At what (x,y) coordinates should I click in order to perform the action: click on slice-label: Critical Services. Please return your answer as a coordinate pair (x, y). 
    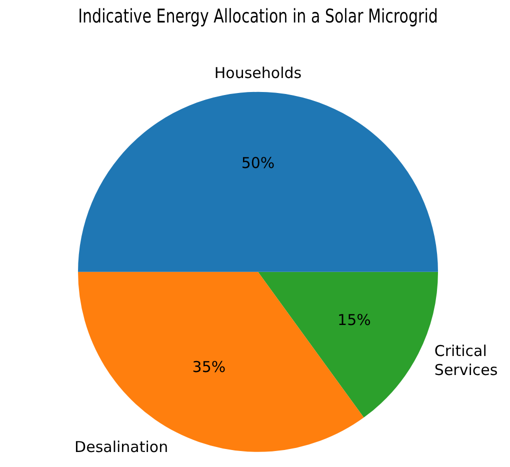
    Looking at the image, I should click on (466, 361).